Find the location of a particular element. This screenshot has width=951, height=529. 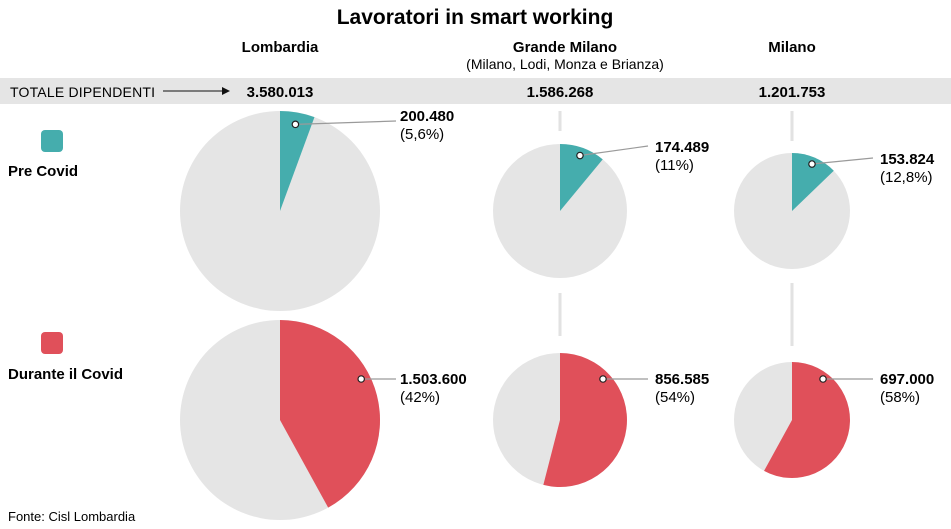

pie-slice-pre-covid-milano is located at coordinates (813, 182).